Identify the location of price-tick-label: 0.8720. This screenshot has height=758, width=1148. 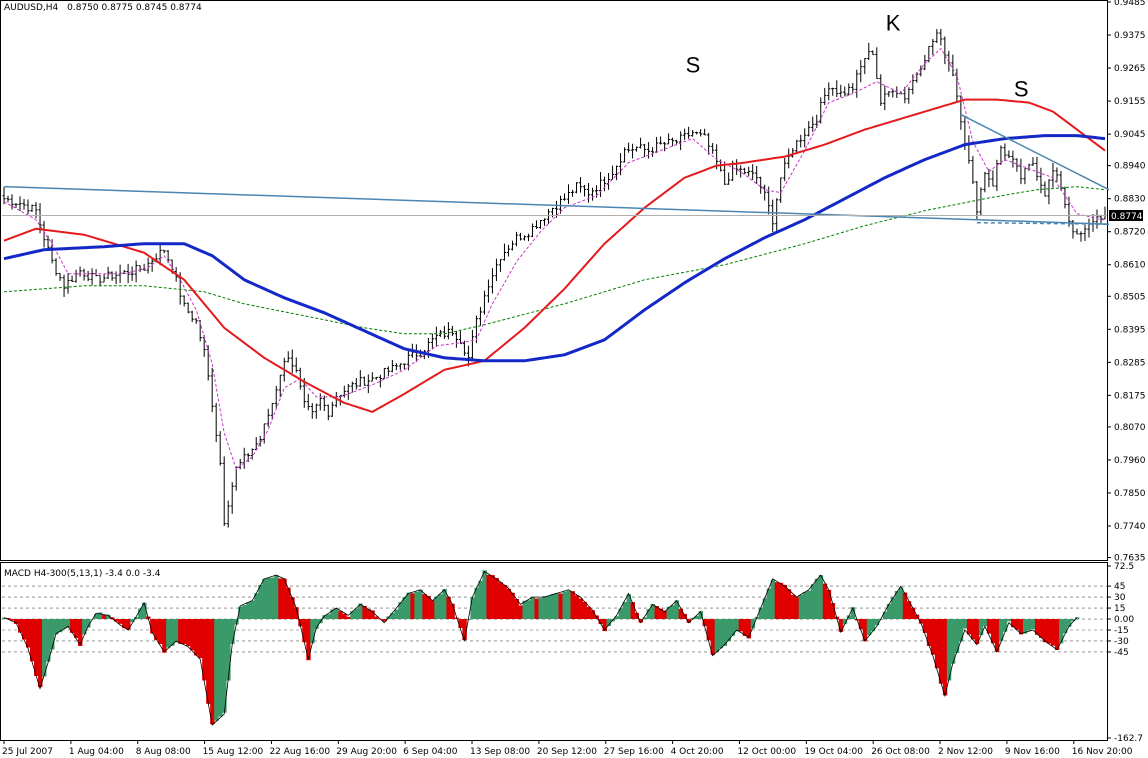
(1130, 233).